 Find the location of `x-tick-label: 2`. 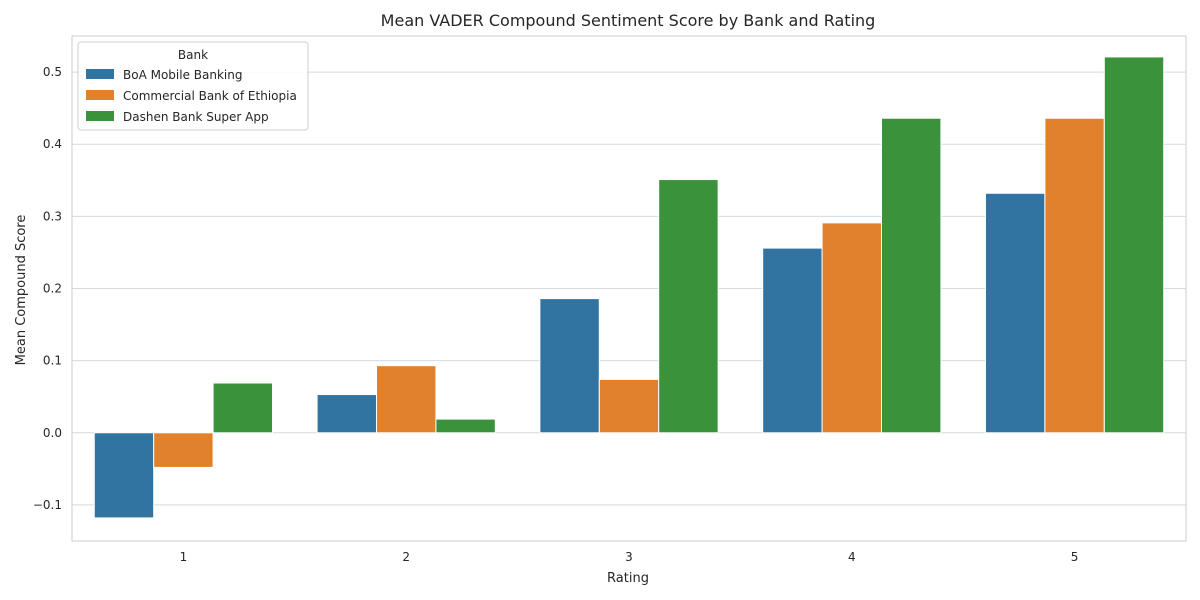

x-tick-label: 2 is located at coordinates (406, 557).